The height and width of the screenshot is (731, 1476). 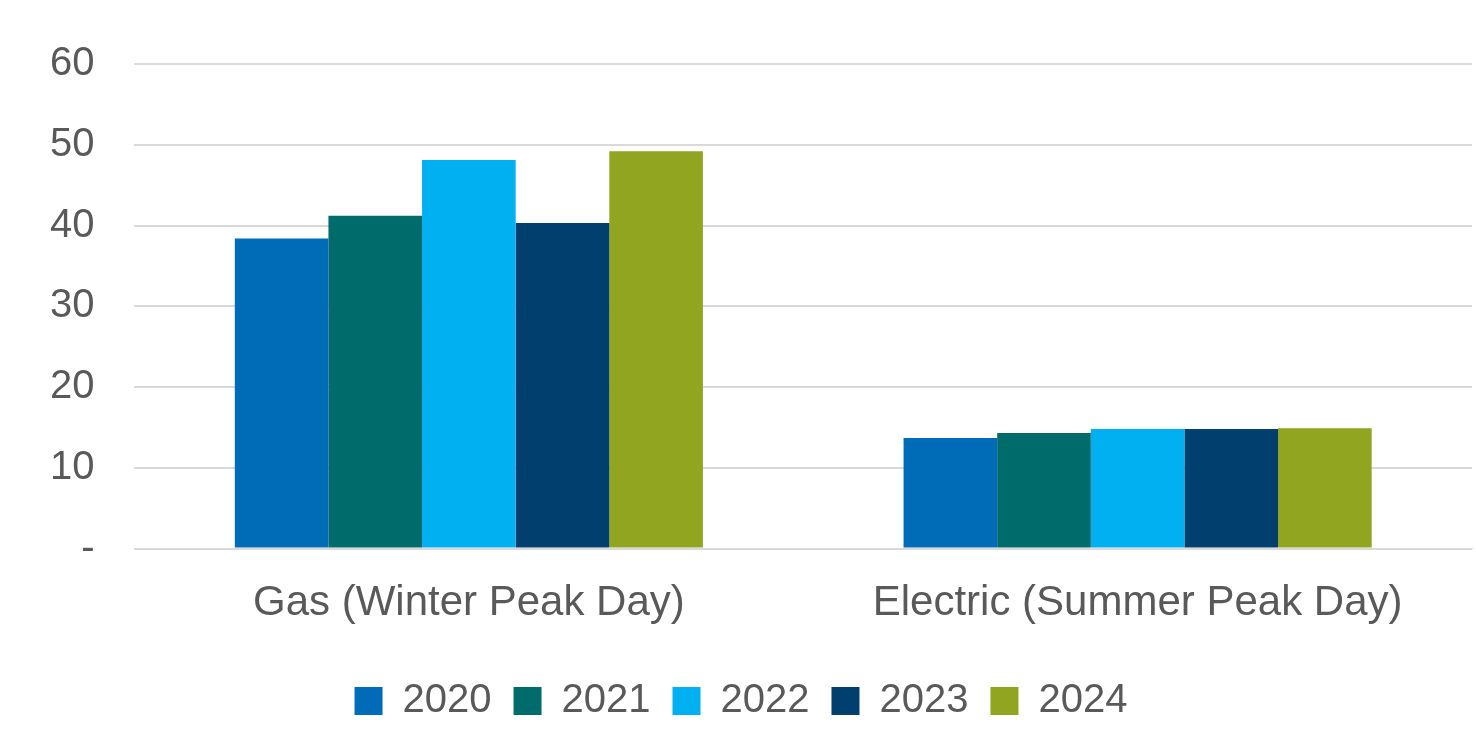 What do you see at coordinates (72, 141) in the screenshot?
I see `y-tick-label: 50` at bounding box center [72, 141].